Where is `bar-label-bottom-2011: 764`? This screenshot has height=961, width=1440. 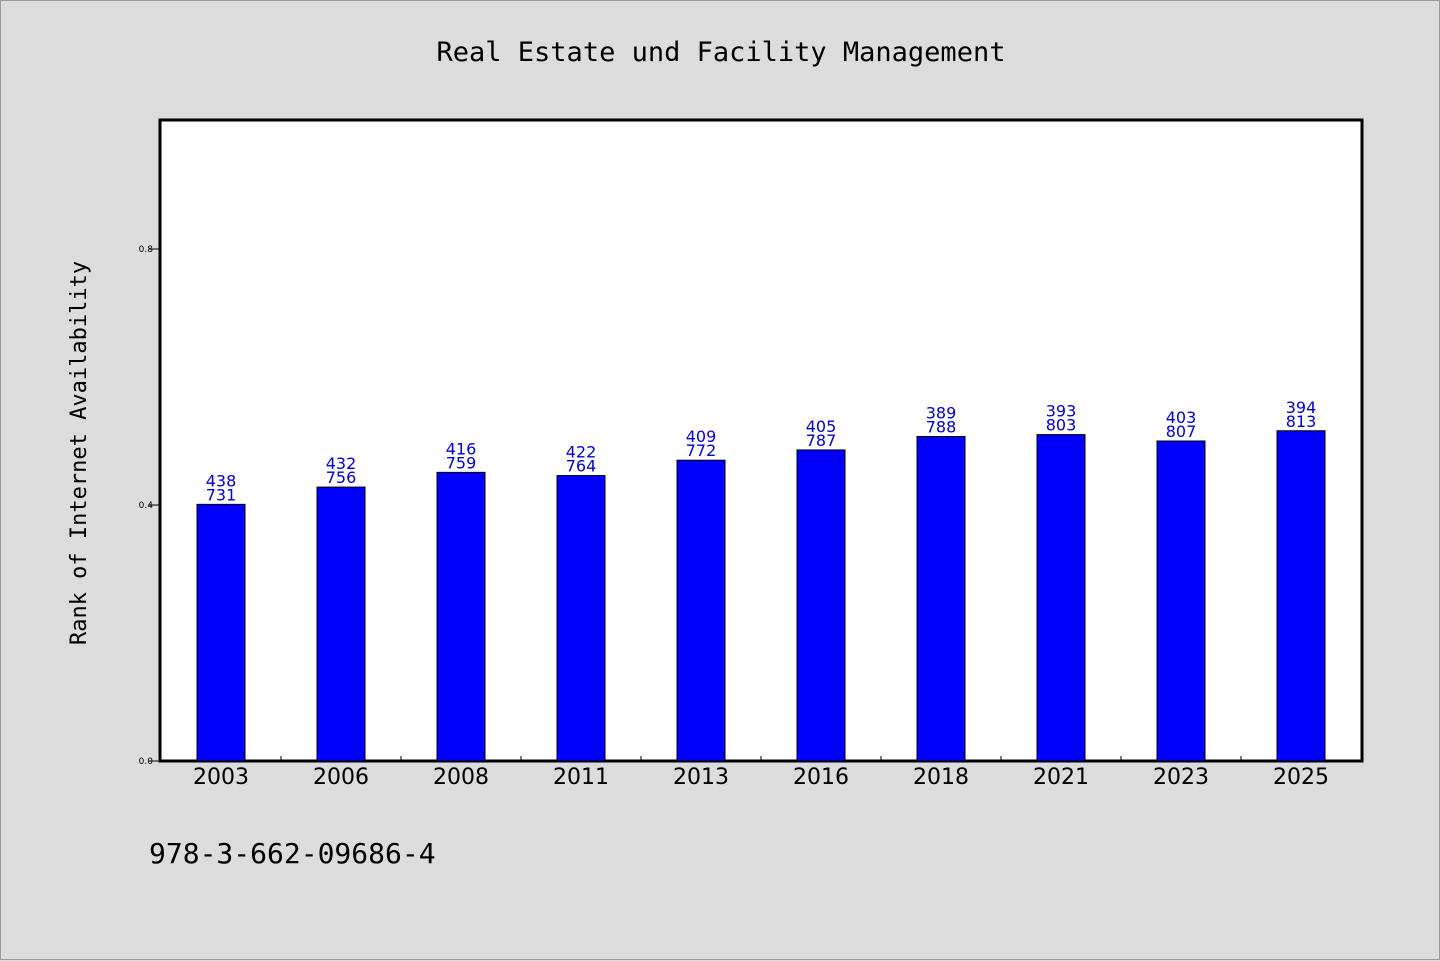
bar-label-bottom-2011: 764 is located at coordinates (581, 466).